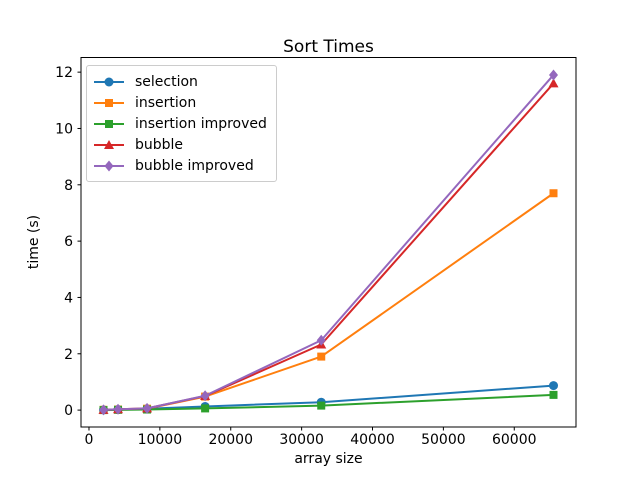  I want to click on triangle-marker-icon, so click(109, 144).